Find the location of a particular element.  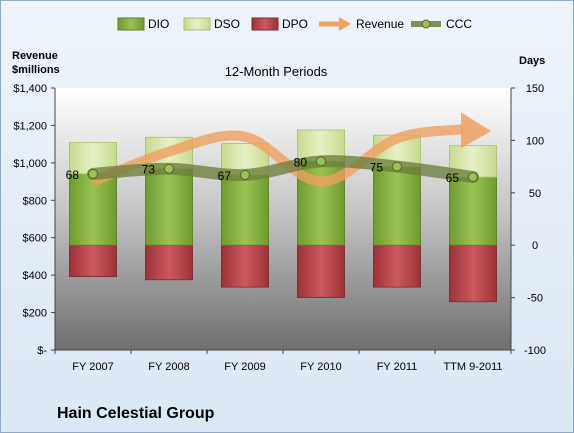

x-tick-label: FY 2007 is located at coordinates (92, 367).